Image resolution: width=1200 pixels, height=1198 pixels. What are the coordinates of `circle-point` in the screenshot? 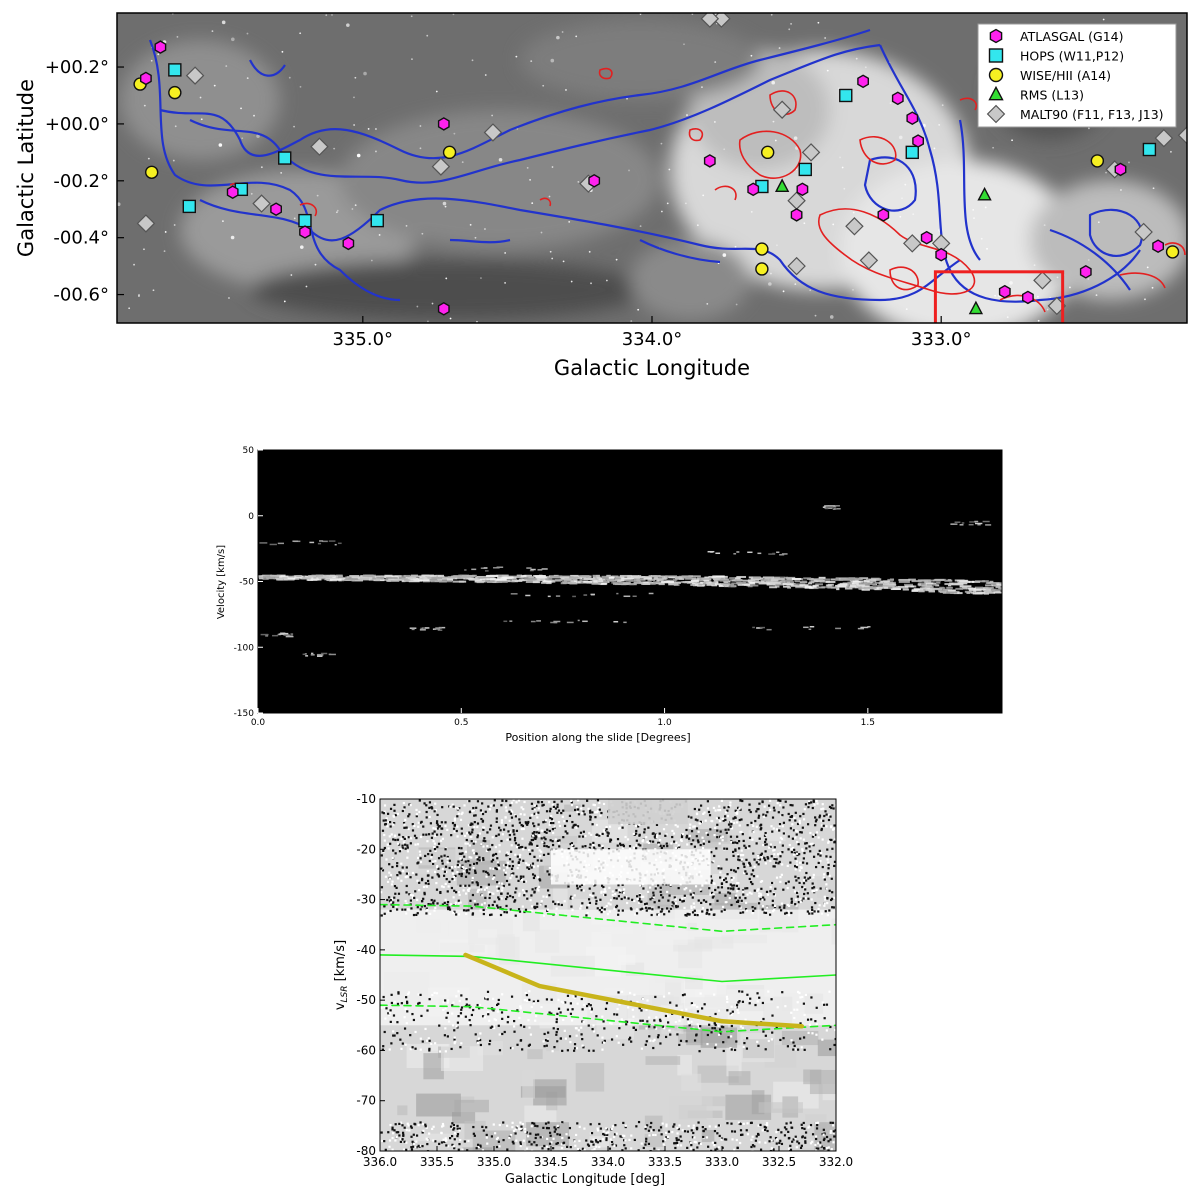 It's located at (762, 269).